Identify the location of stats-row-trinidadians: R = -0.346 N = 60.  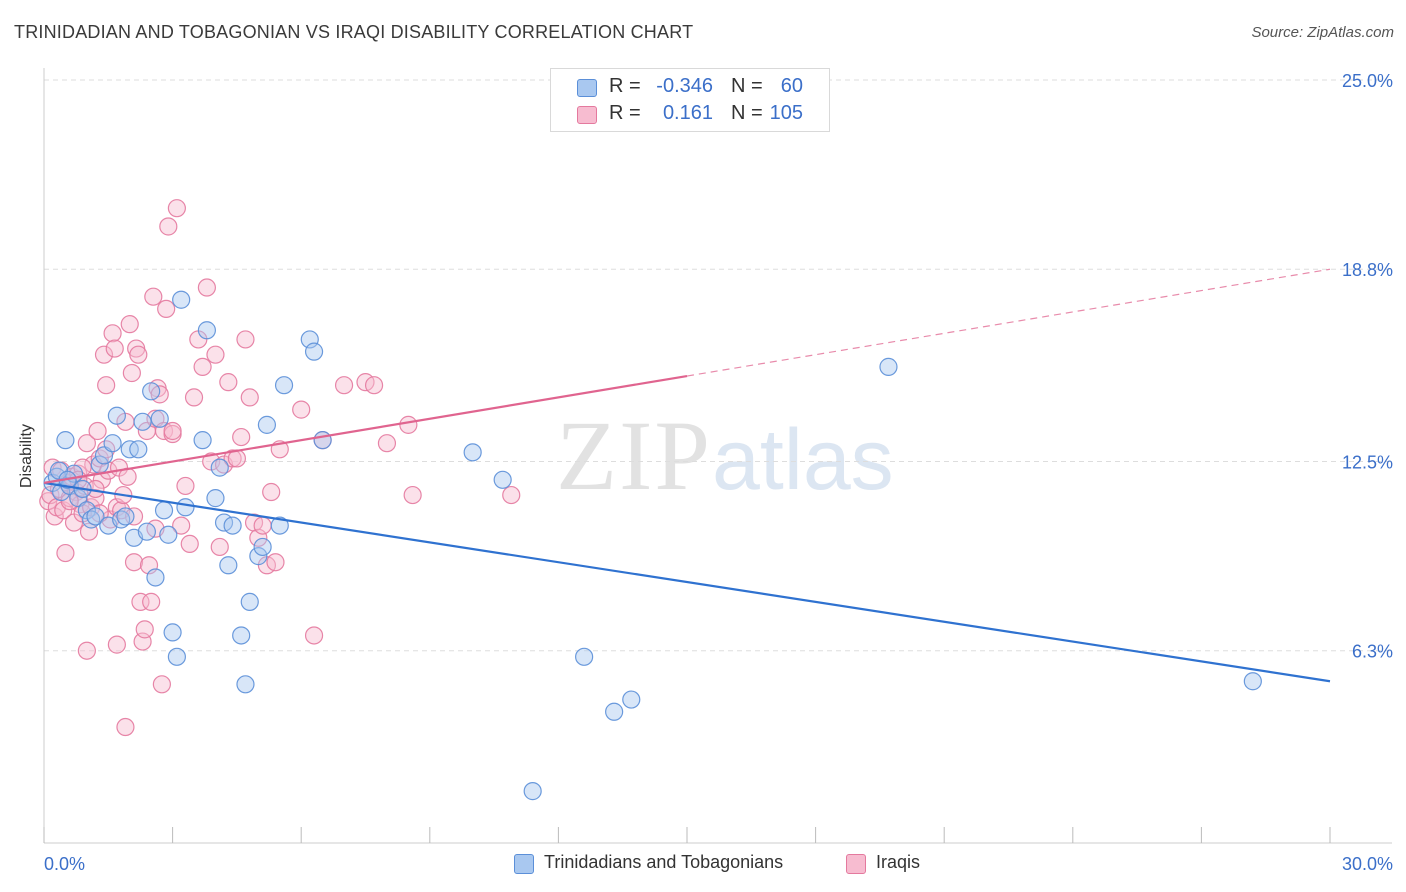
(690, 87).